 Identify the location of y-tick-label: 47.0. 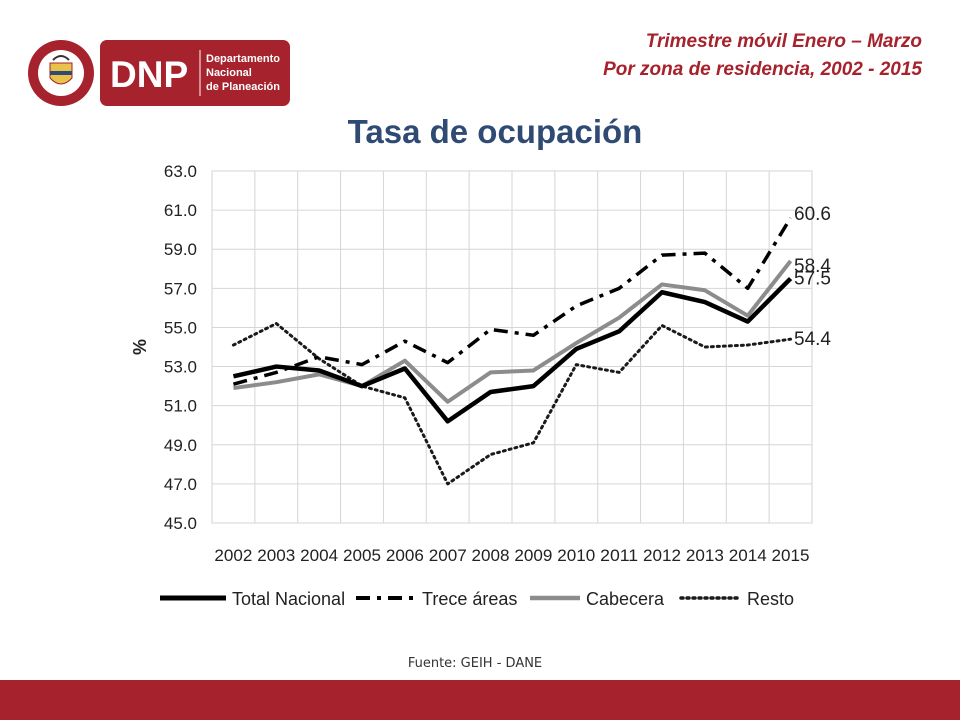
(180, 484).